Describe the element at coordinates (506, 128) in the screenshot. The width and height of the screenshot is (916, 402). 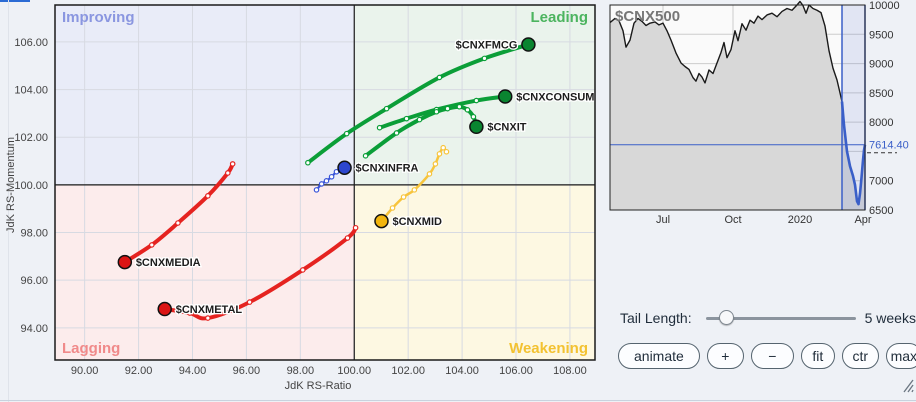
I see `symbol-label: $CNXIT` at that location.